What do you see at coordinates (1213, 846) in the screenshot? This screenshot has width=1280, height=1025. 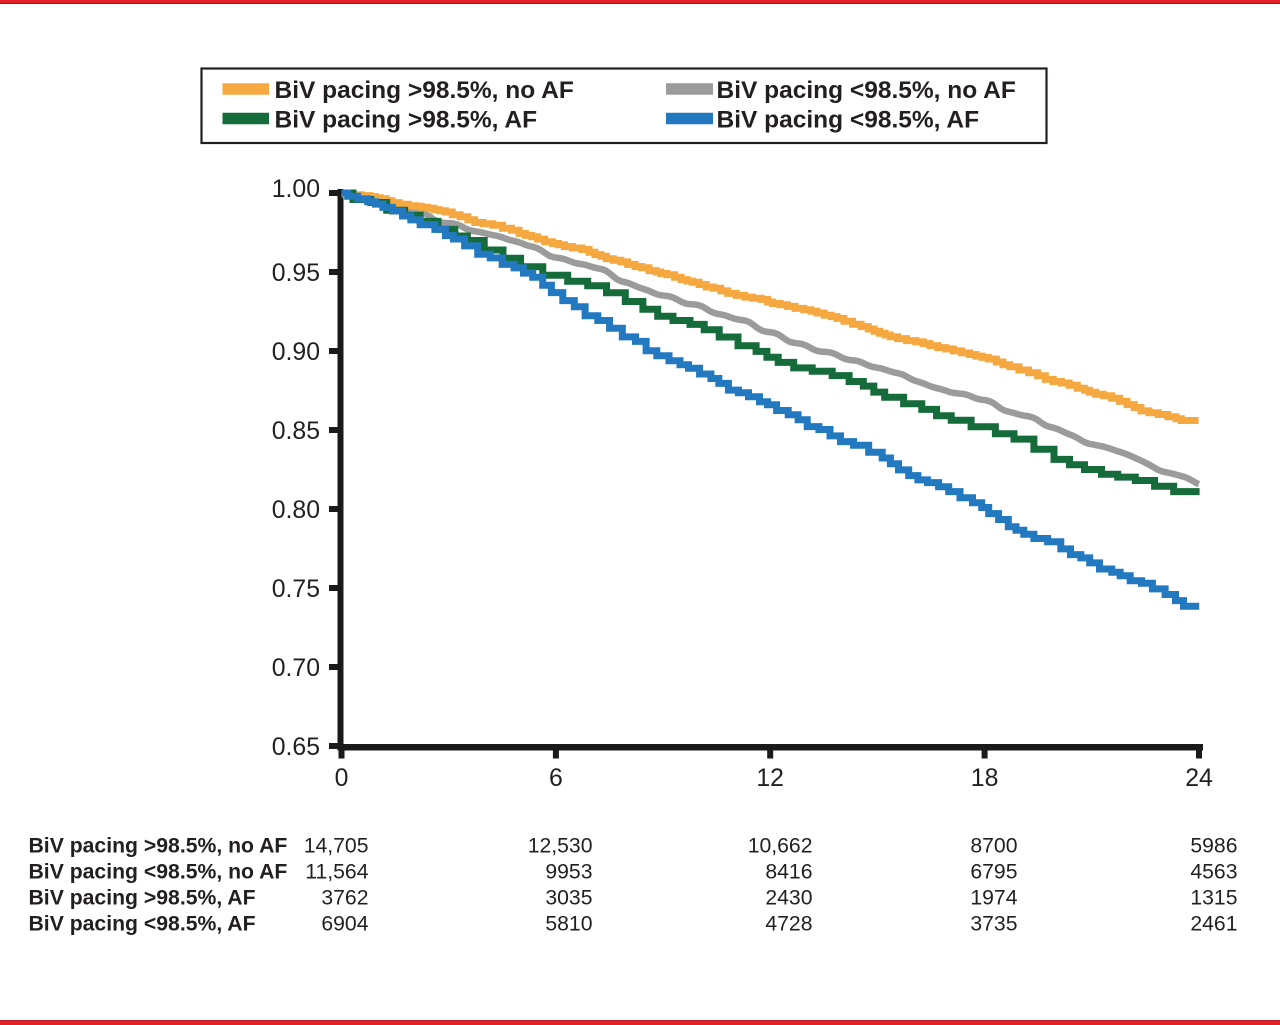 I see `svg-text: 5986` at bounding box center [1213, 846].